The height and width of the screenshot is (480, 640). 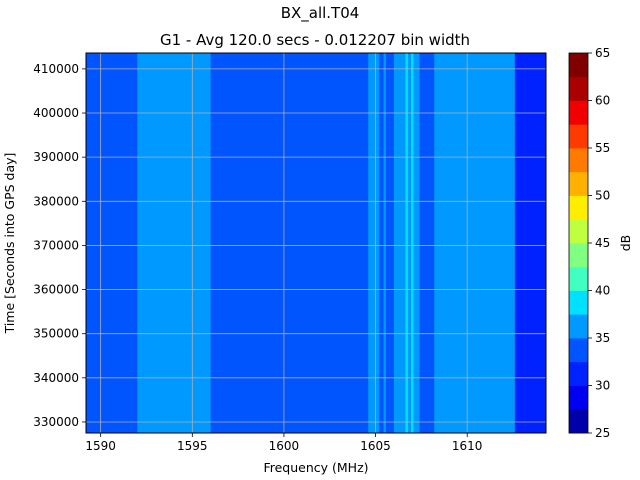 I want to click on colorbar-tick-label: 30, so click(x=602, y=386).